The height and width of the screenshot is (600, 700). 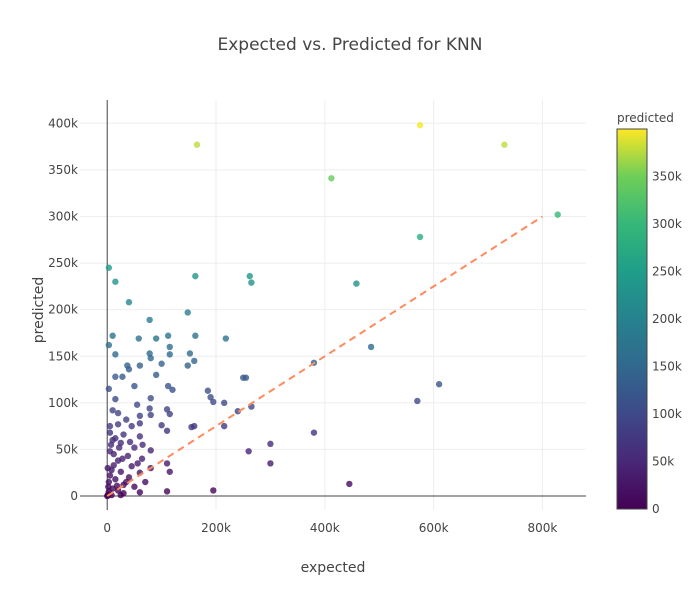 What do you see at coordinates (63, 309) in the screenshot?
I see `y-axis-ticks: 0 50k 100k 150k 200k 250k 300k 350k 400k` at bounding box center [63, 309].